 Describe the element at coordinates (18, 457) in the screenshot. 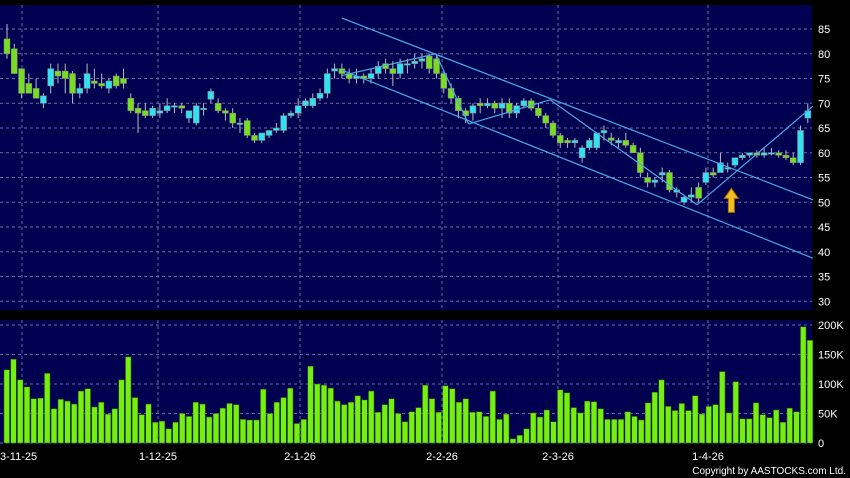

I see `date-tick-label: 3-11-25` at that location.